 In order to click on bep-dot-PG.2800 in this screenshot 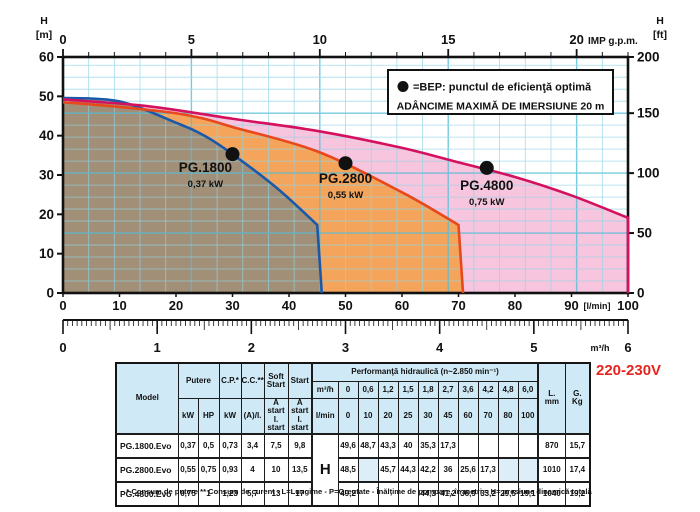, I will do `click(345, 163)`.